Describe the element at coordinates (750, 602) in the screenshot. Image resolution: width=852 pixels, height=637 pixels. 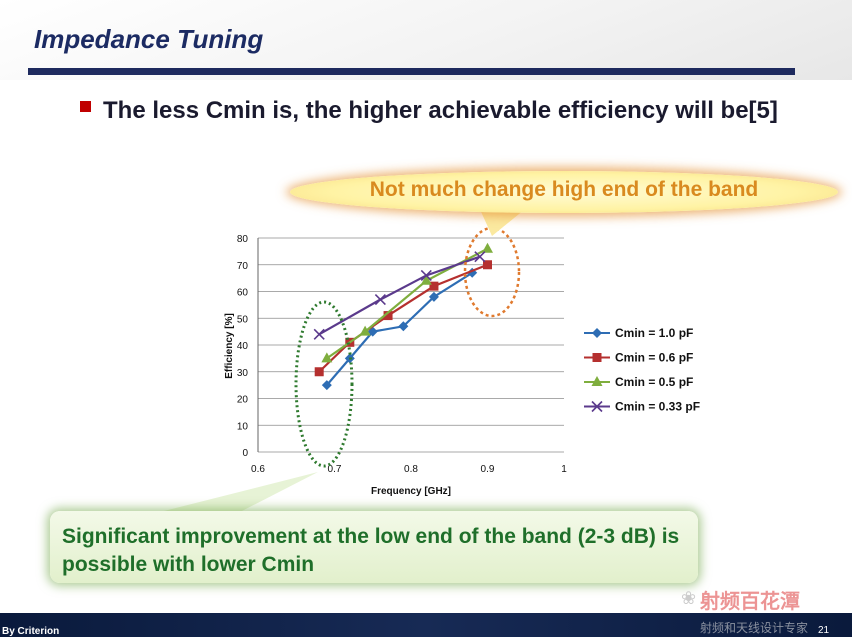
I see `watermark-title: 射频百花潭` at that location.